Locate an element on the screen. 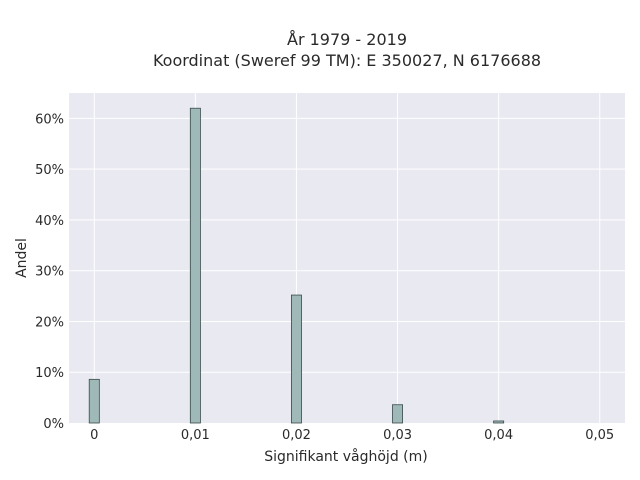  y-tick-label: 30% is located at coordinates (49, 272).